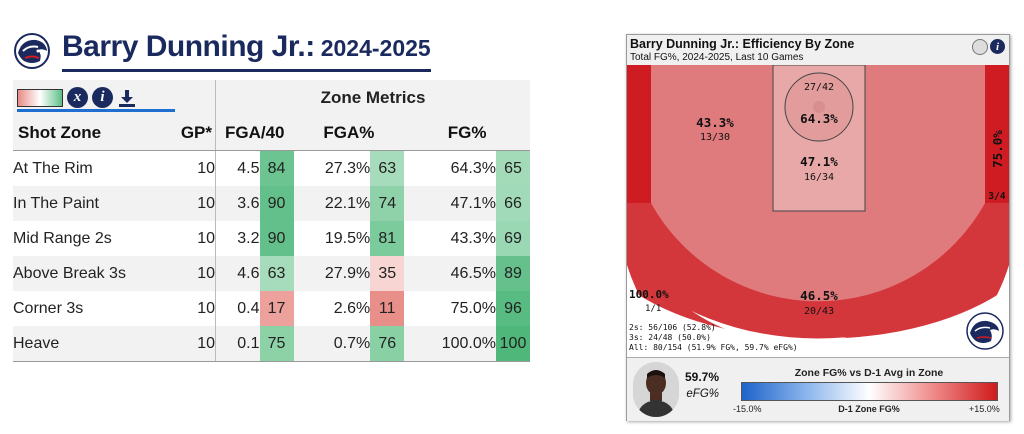  I want to click on player-headshot, so click(656, 389).